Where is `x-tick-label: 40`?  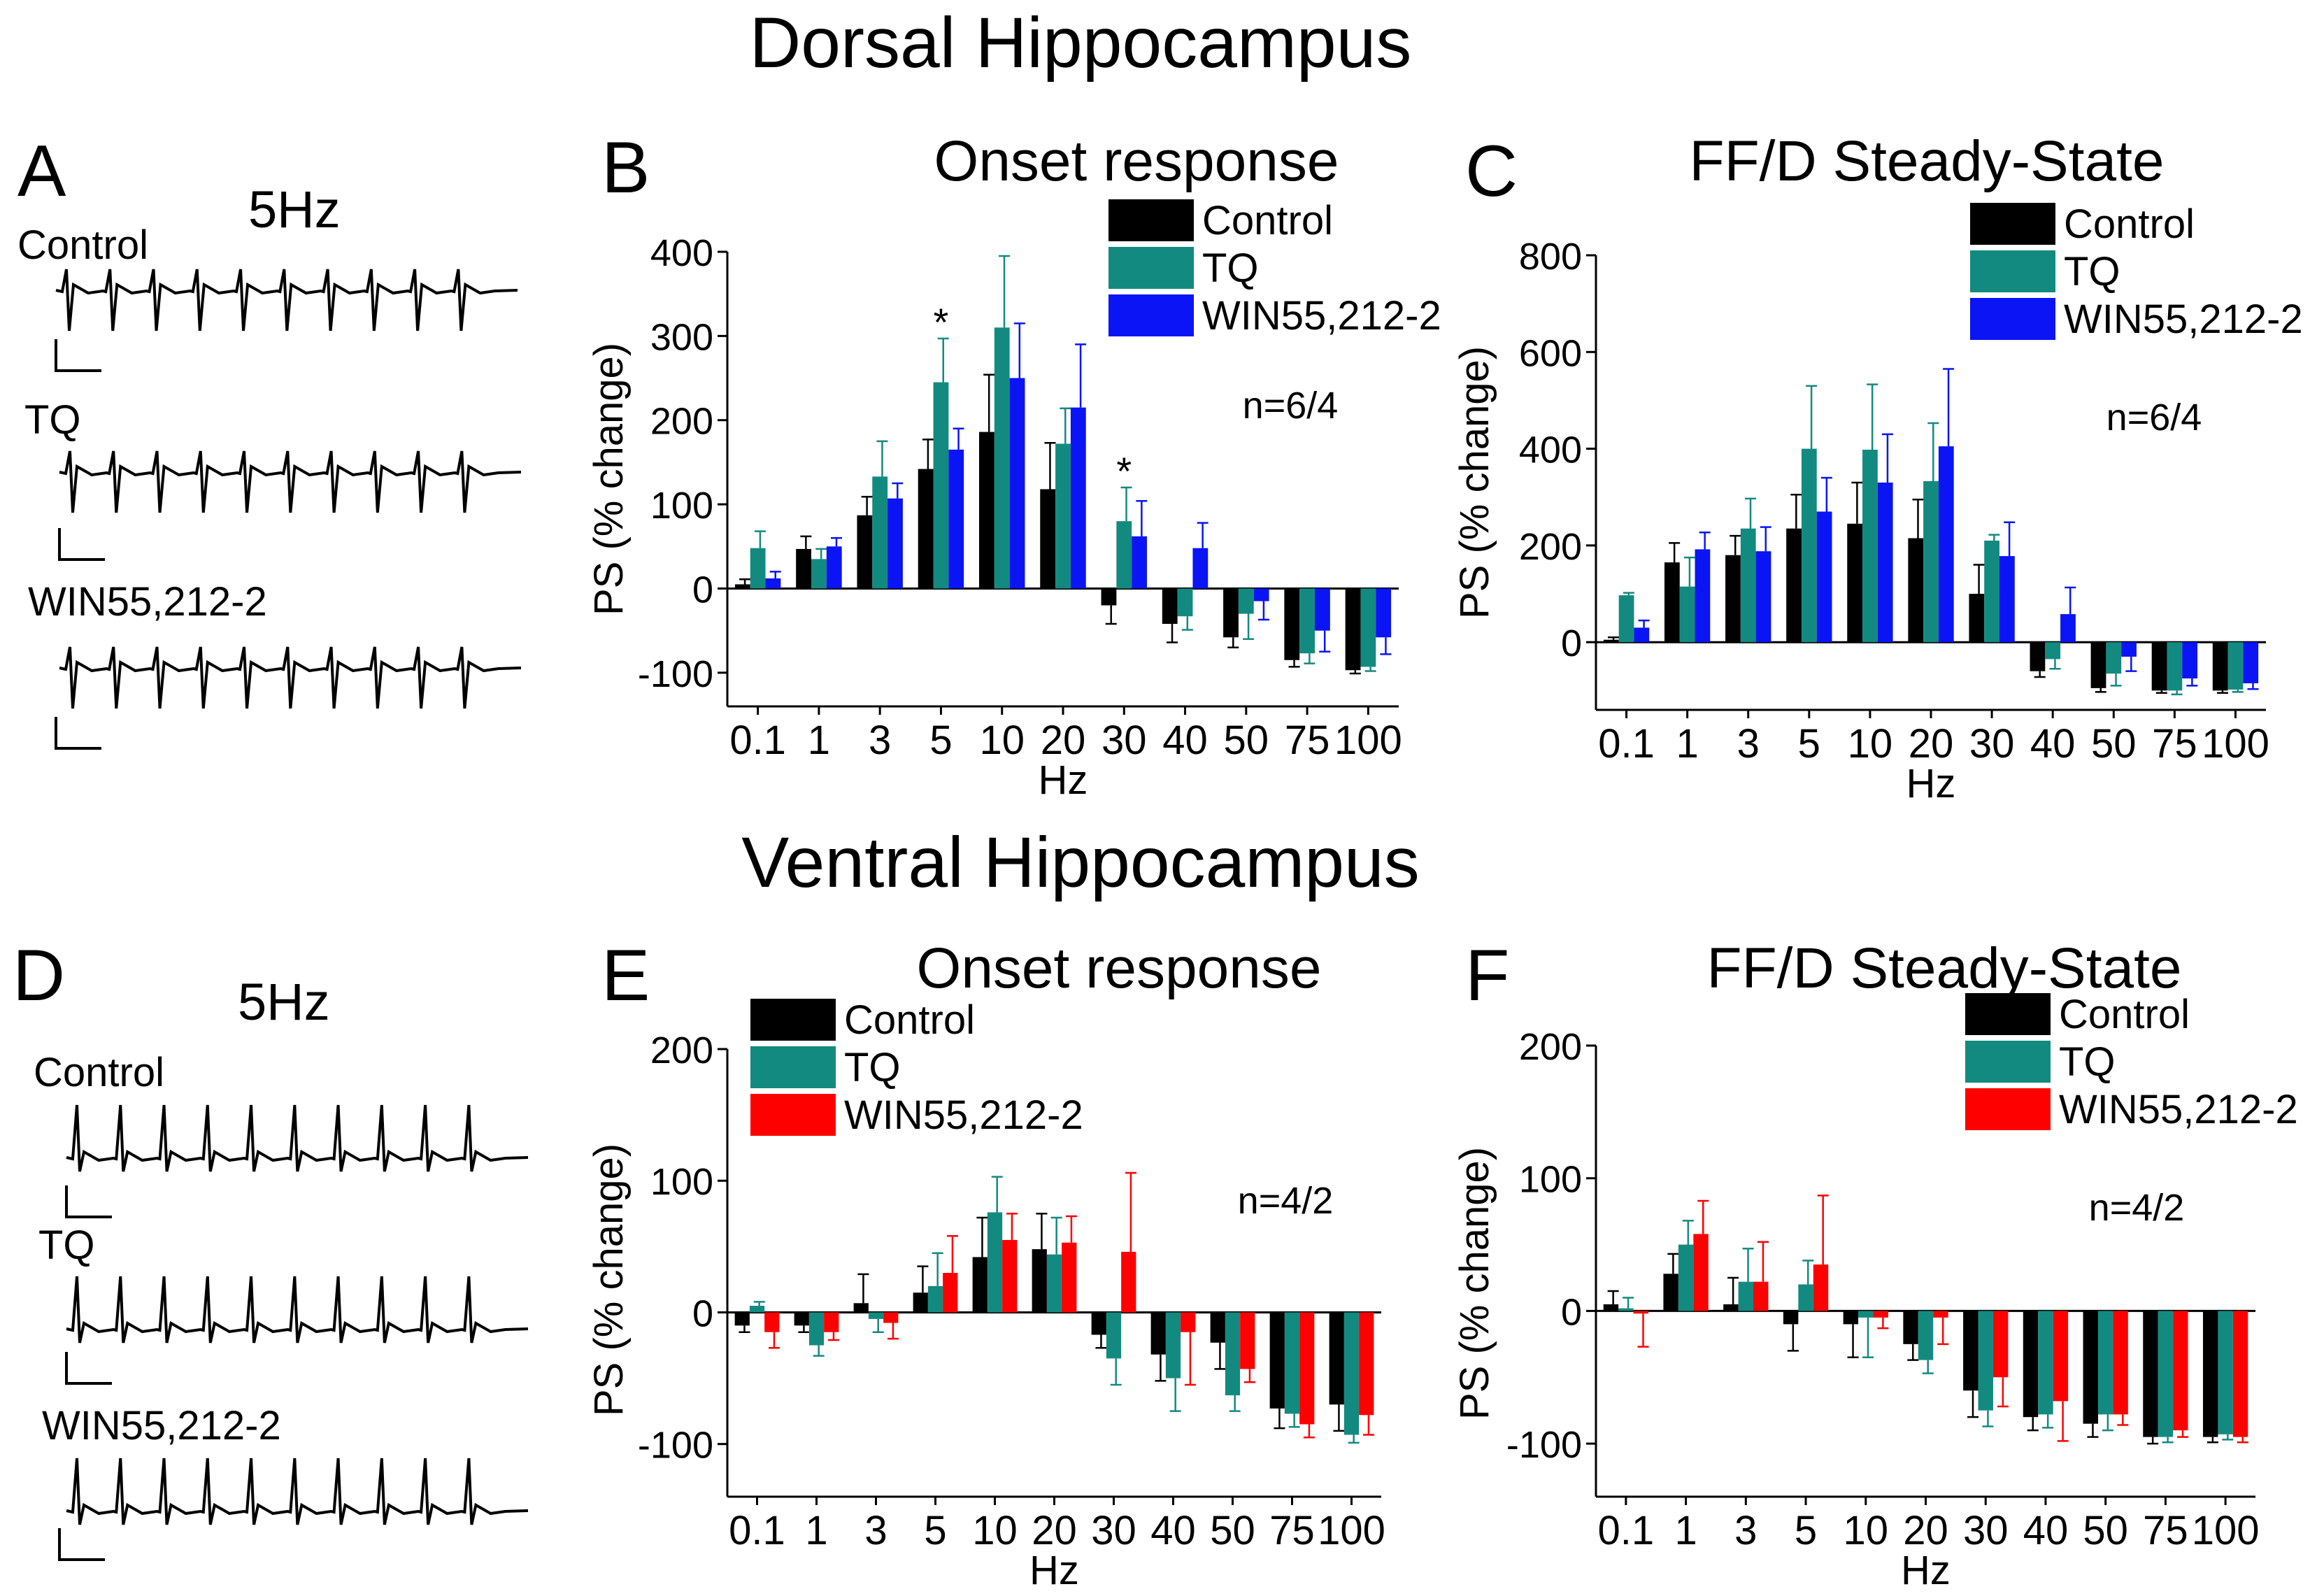
x-tick-label: 40 is located at coordinates (2046, 1530).